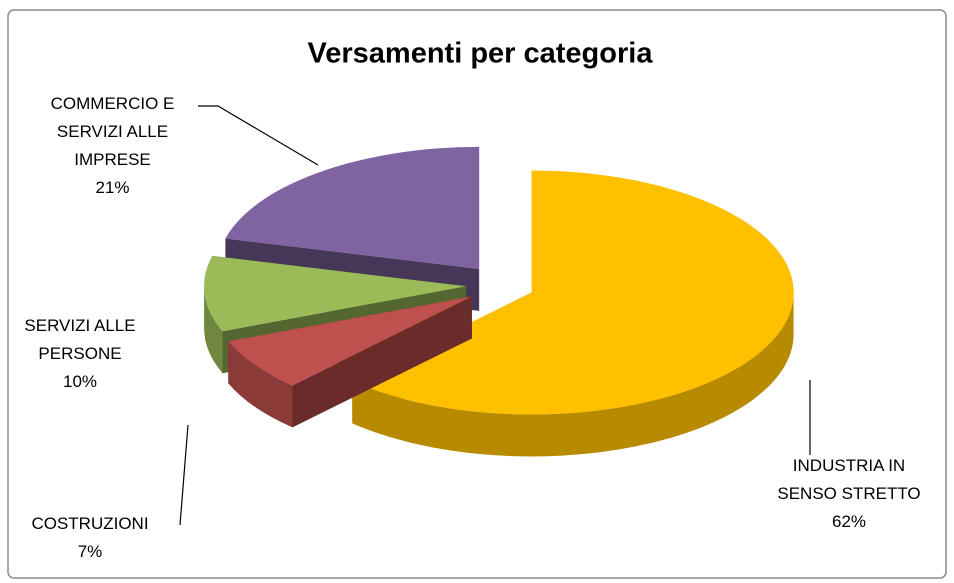 Image resolution: width=954 pixels, height=583 pixels. What do you see at coordinates (80, 339) in the screenshot?
I see `data-label: SERVIZI ALLE PERSONE` at bounding box center [80, 339].